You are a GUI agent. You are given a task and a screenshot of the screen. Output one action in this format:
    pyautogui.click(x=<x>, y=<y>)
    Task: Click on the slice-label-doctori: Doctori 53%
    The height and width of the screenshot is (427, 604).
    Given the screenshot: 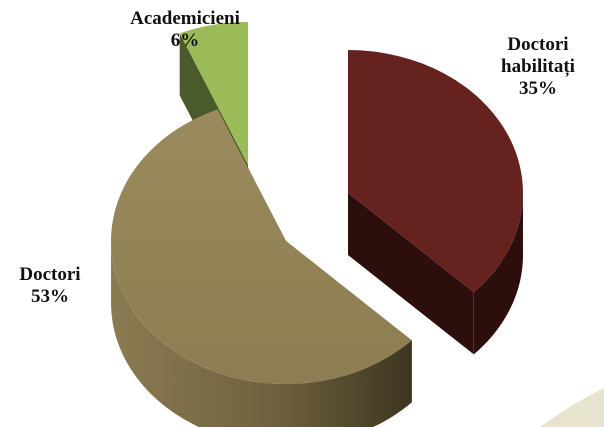 What is the action you would take?
    pyautogui.click(x=50, y=286)
    